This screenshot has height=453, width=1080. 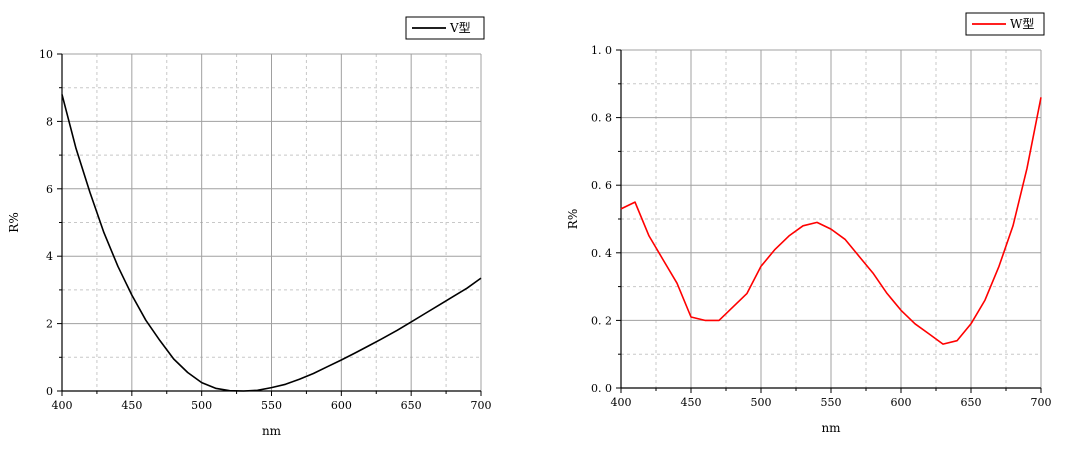 I want to click on y-tick-label: 0. 4, so click(x=601, y=253).